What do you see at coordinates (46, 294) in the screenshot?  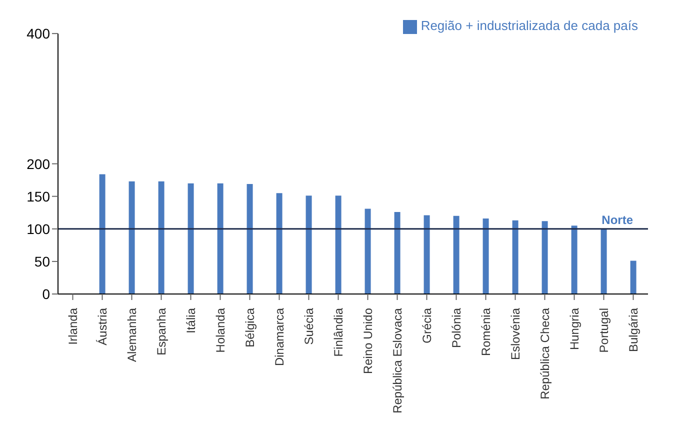 I see `y-tick-label: 0` at bounding box center [46, 294].